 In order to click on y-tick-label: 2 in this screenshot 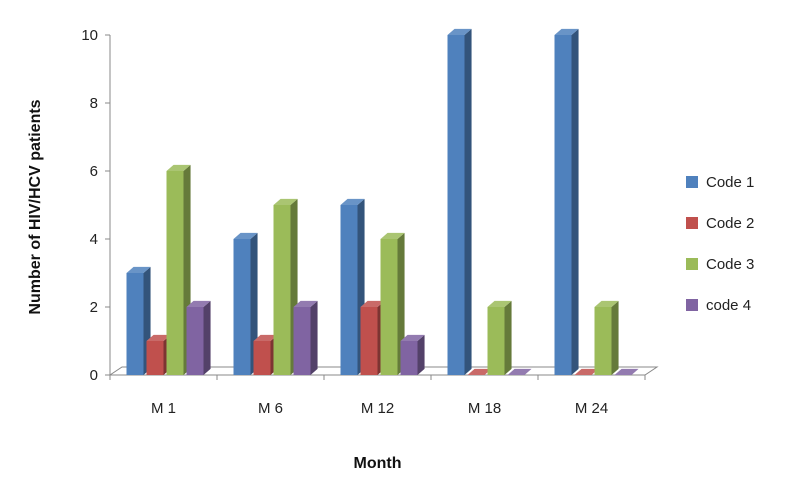, I will do `click(94, 307)`.